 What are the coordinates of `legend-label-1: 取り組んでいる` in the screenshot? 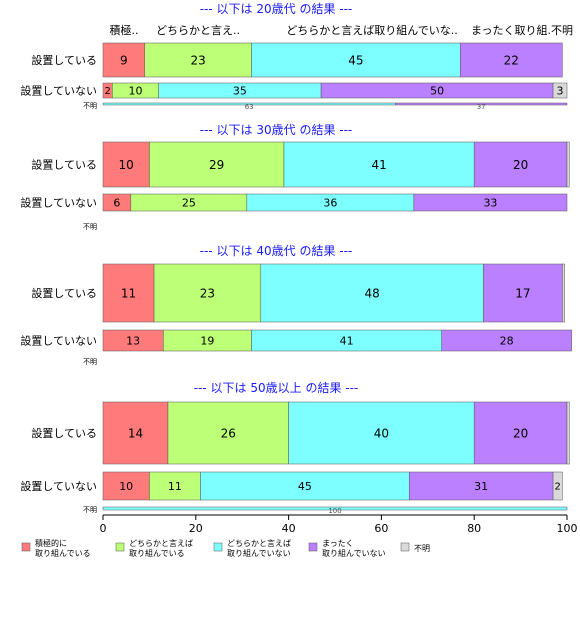 It's located at (157, 553).